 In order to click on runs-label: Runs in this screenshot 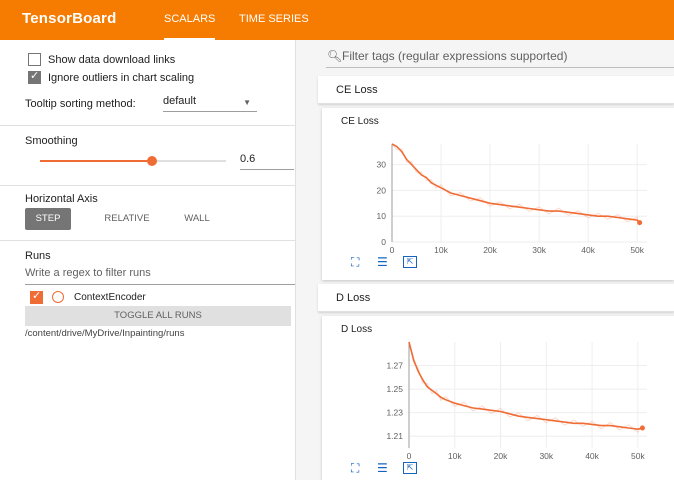, I will do `click(38, 256)`.